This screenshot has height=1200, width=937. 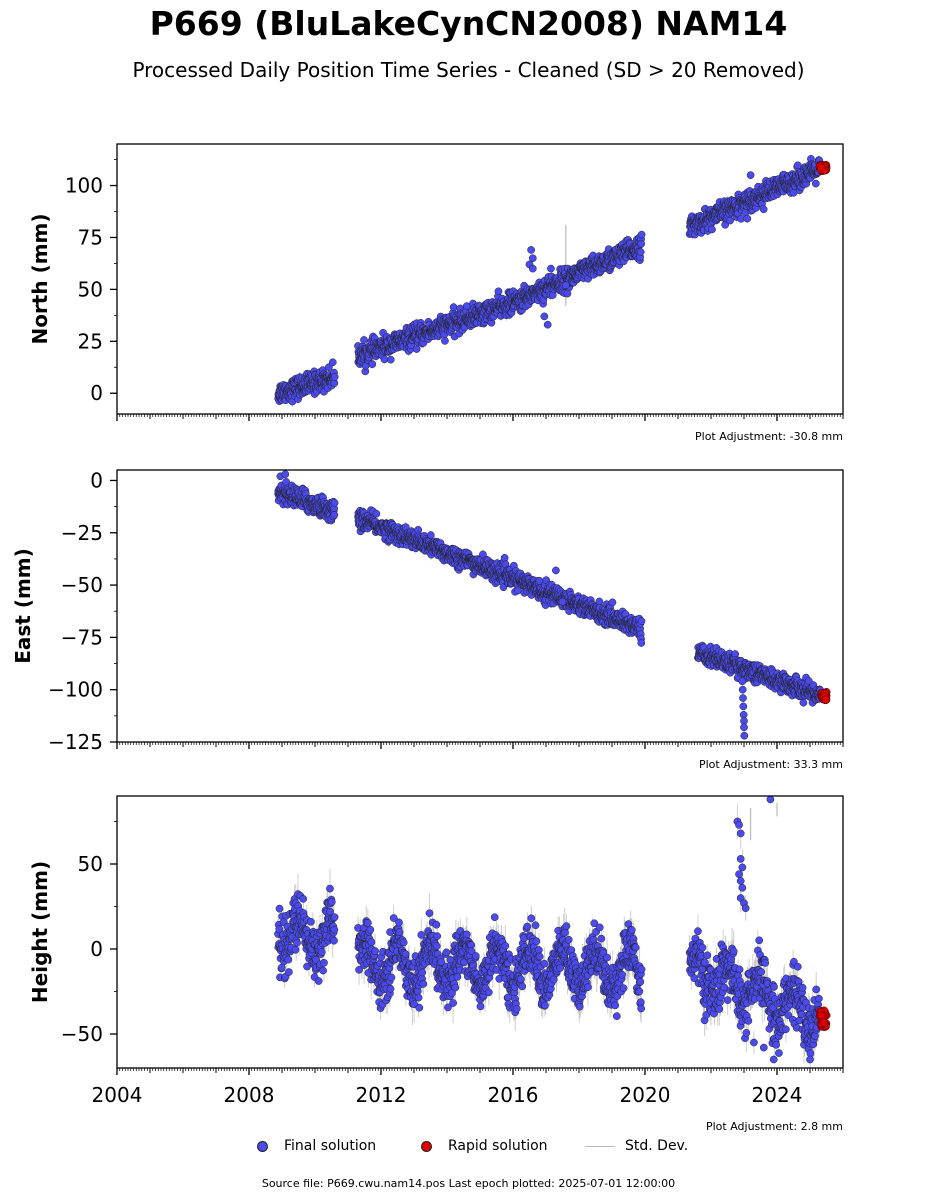 I want to click on y-tick-label: 100, so click(x=84, y=186).